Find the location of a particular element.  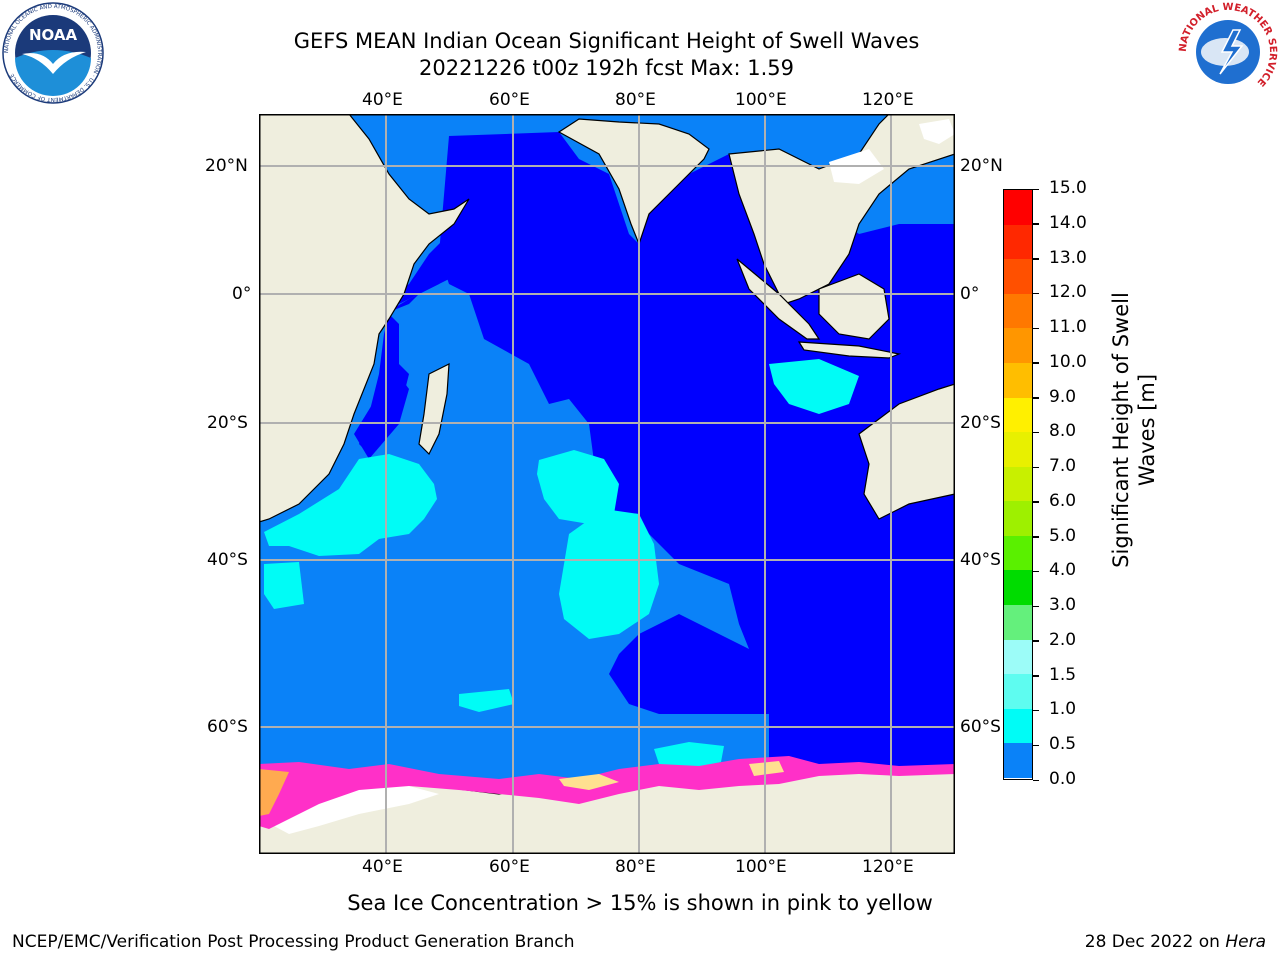

colorbar-tick-label: 2.0 is located at coordinates (1063, 639).